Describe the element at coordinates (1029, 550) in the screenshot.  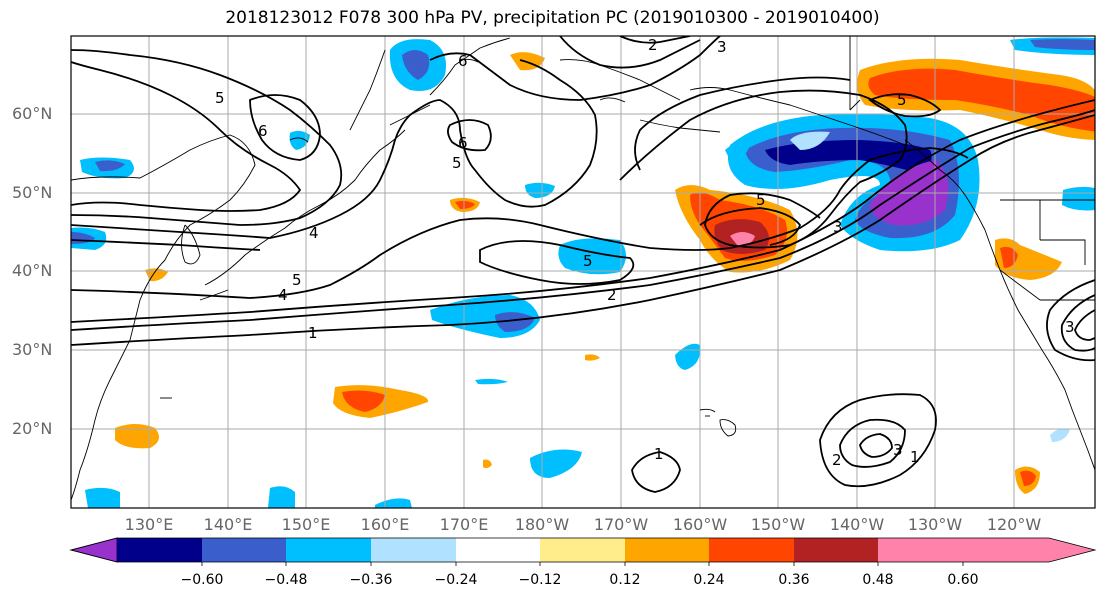
I see `colorbar-extend-high` at that location.